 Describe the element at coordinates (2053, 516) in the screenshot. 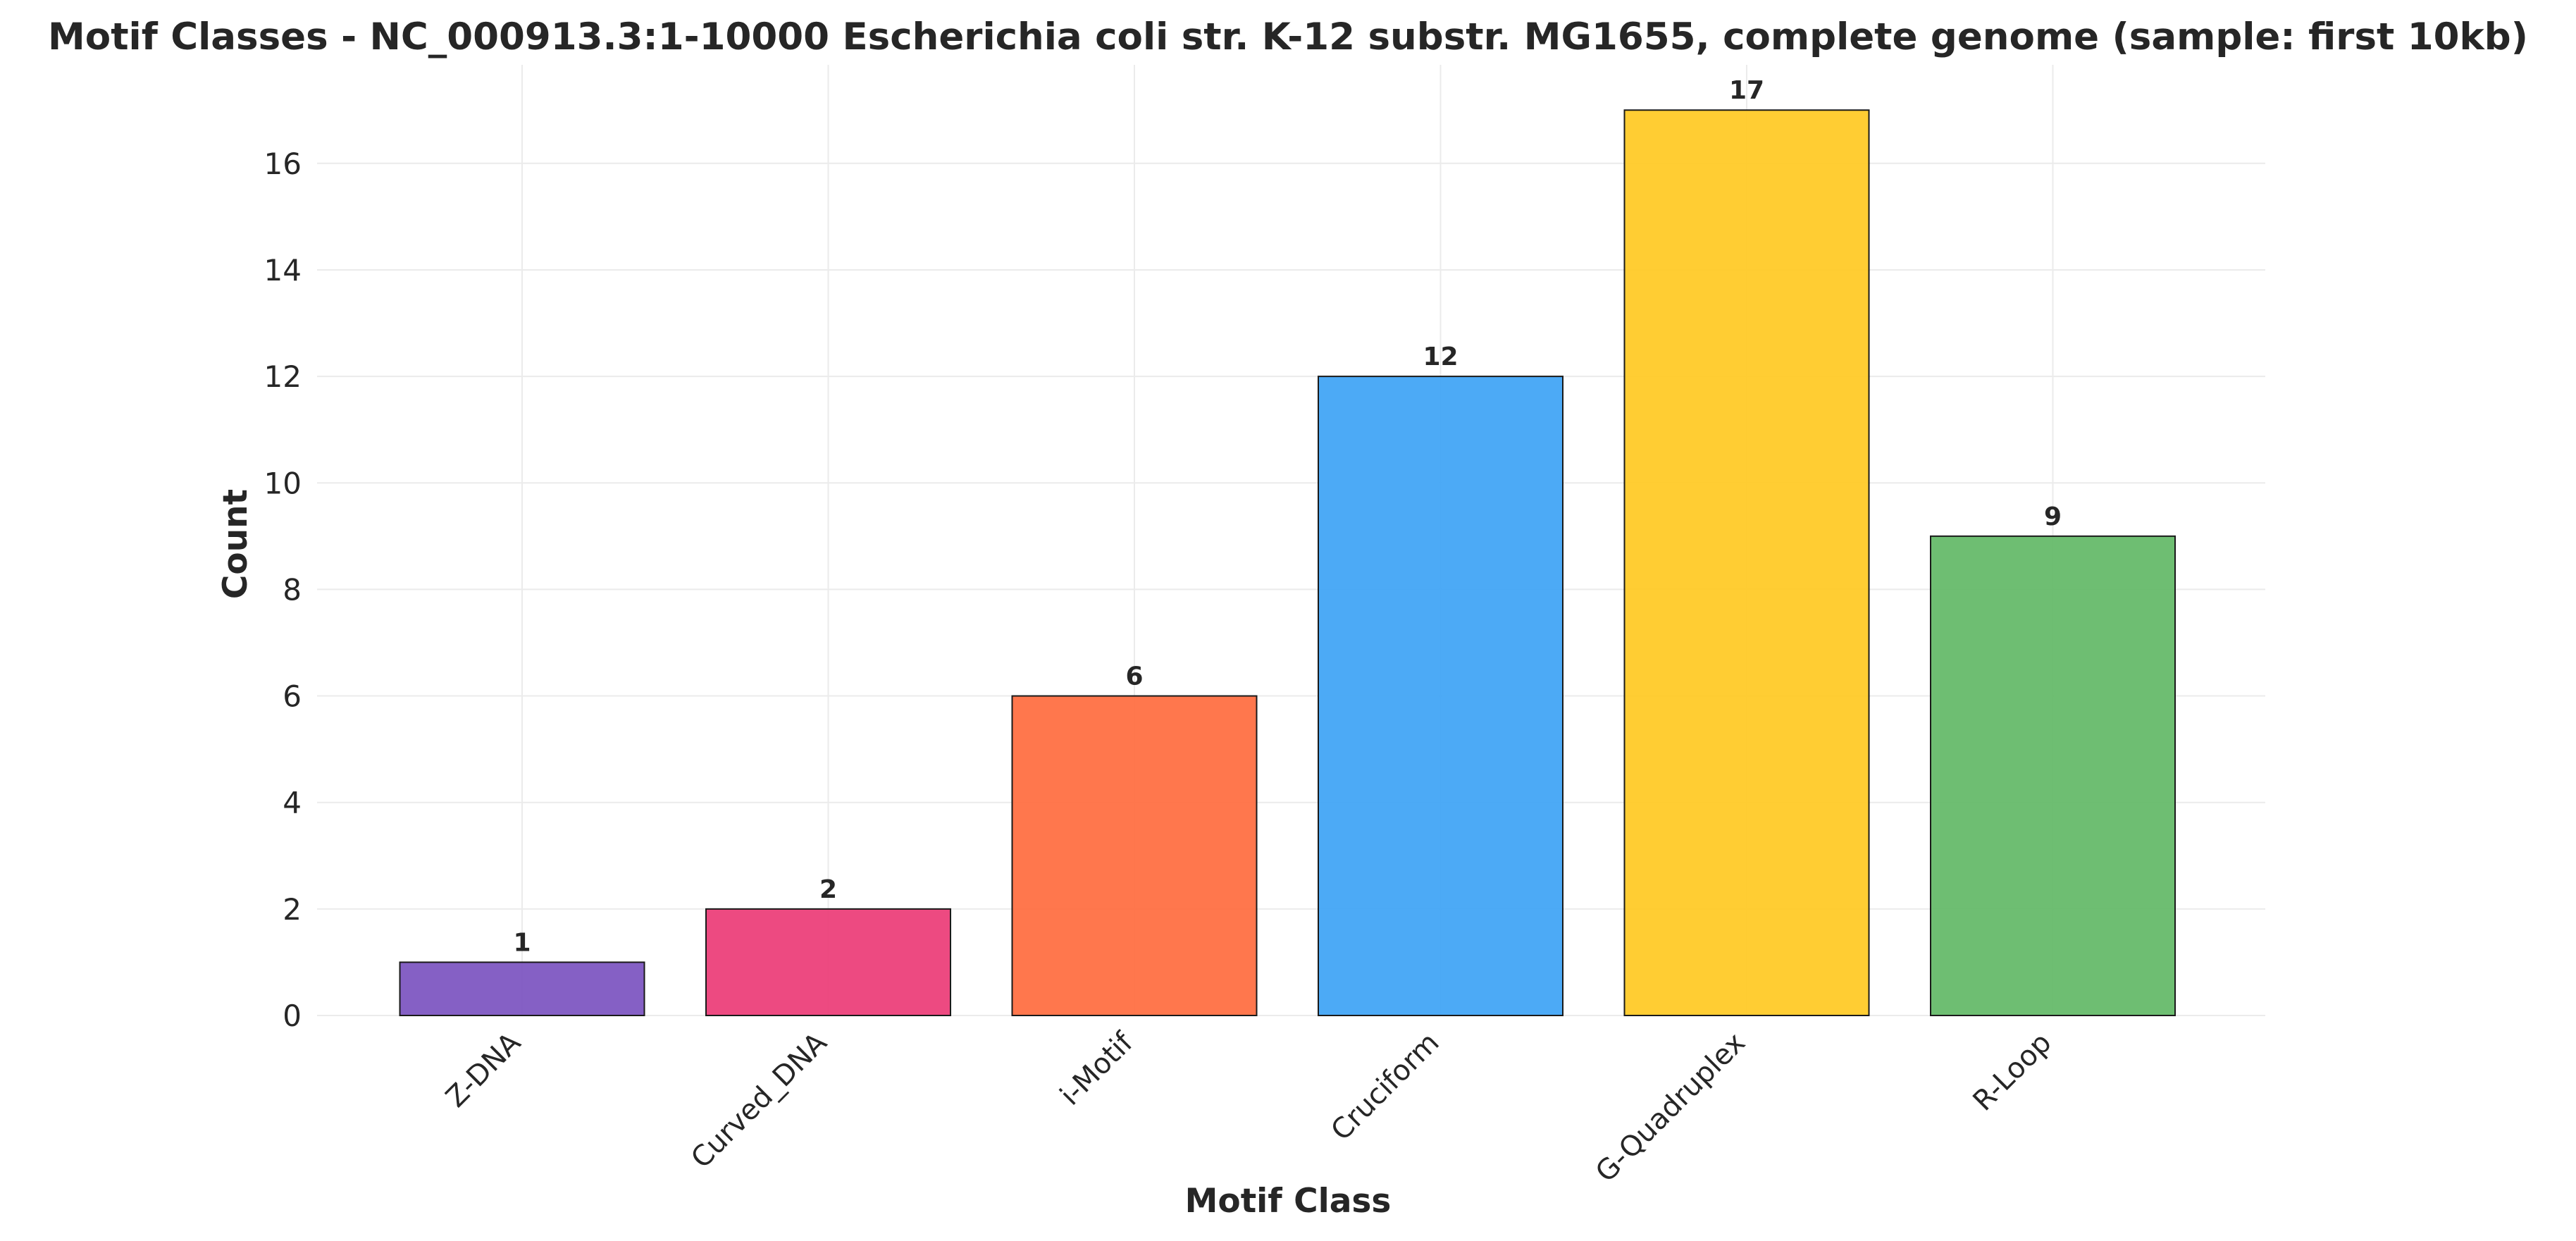

I see `bar-value-label: 9` at that location.